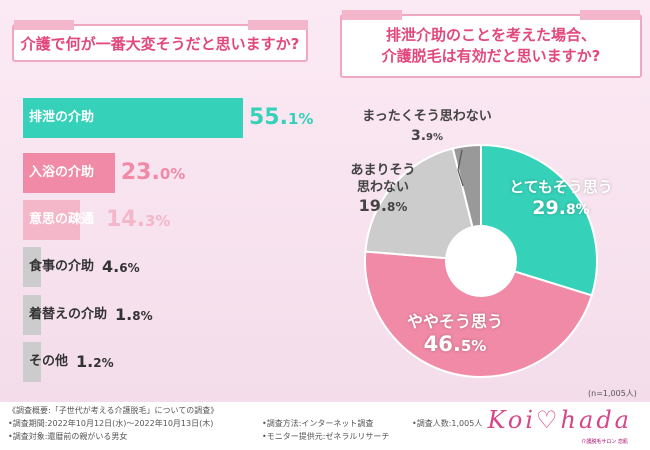  I want to click on koihada-logo: Koi♡hada, so click(559, 420).